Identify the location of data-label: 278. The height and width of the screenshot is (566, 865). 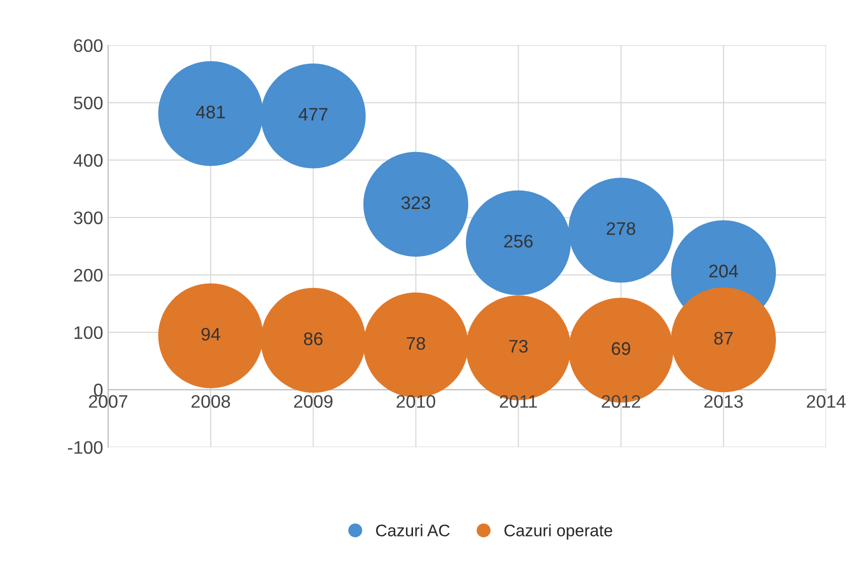
(621, 228).